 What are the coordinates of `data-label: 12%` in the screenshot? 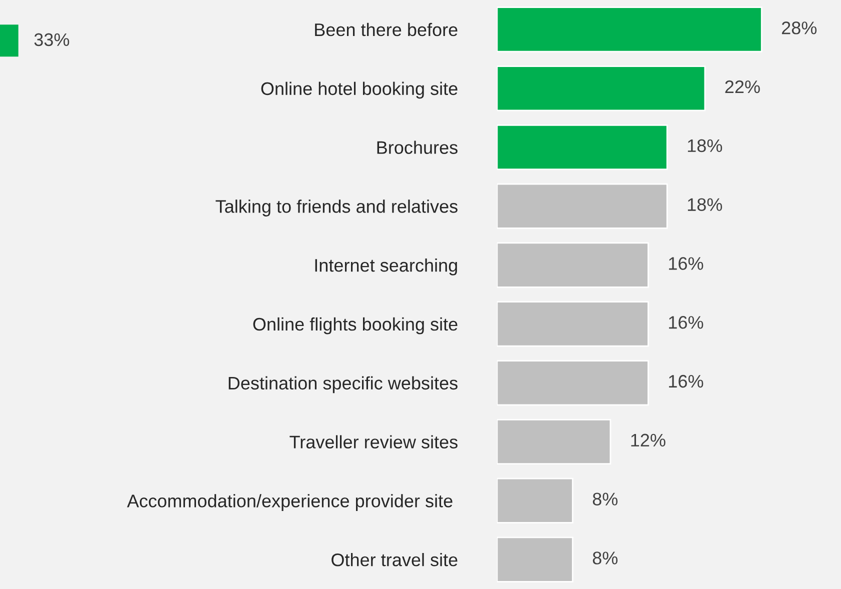 It's located at (648, 440).